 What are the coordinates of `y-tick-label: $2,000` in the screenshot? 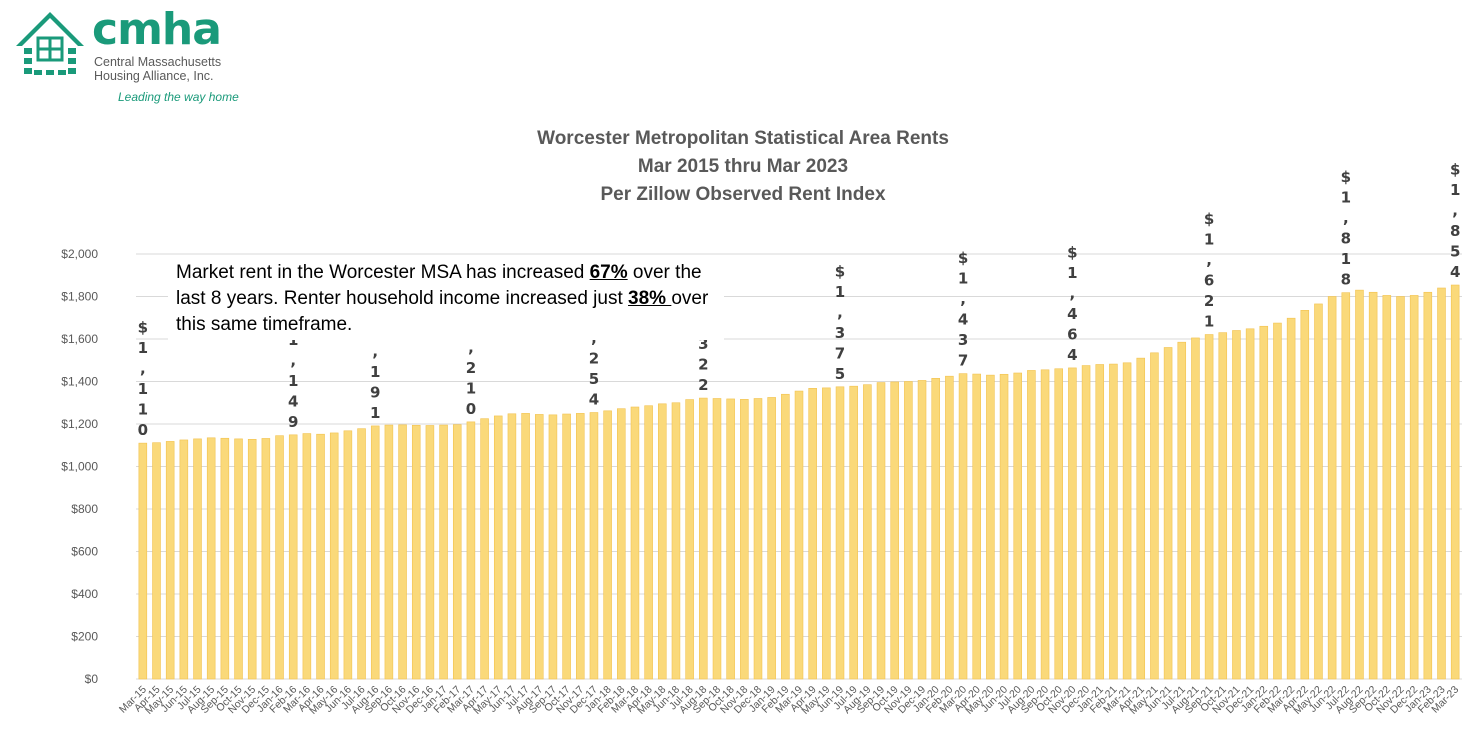 It's located at (79, 254).